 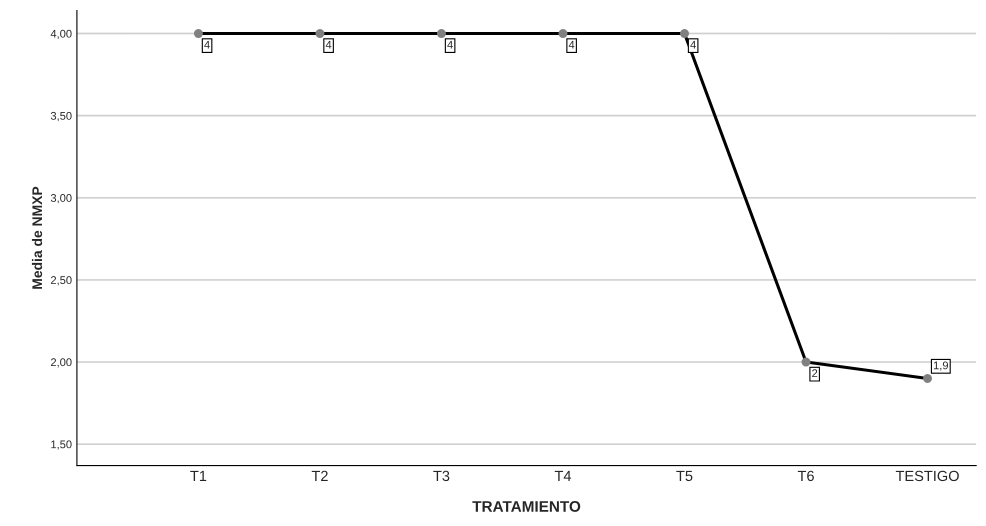 I want to click on y-tick-label: 3,50, so click(x=61, y=117).